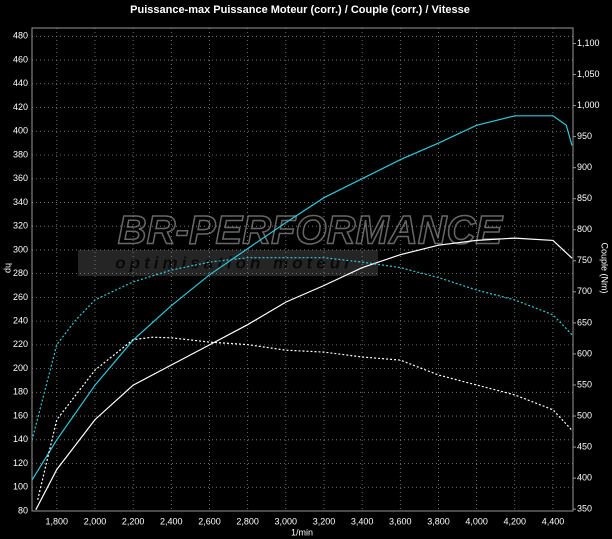  What do you see at coordinates (20, 344) in the screenshot?
I see `y-tick-label: 220` at bounding box center [20, 344].